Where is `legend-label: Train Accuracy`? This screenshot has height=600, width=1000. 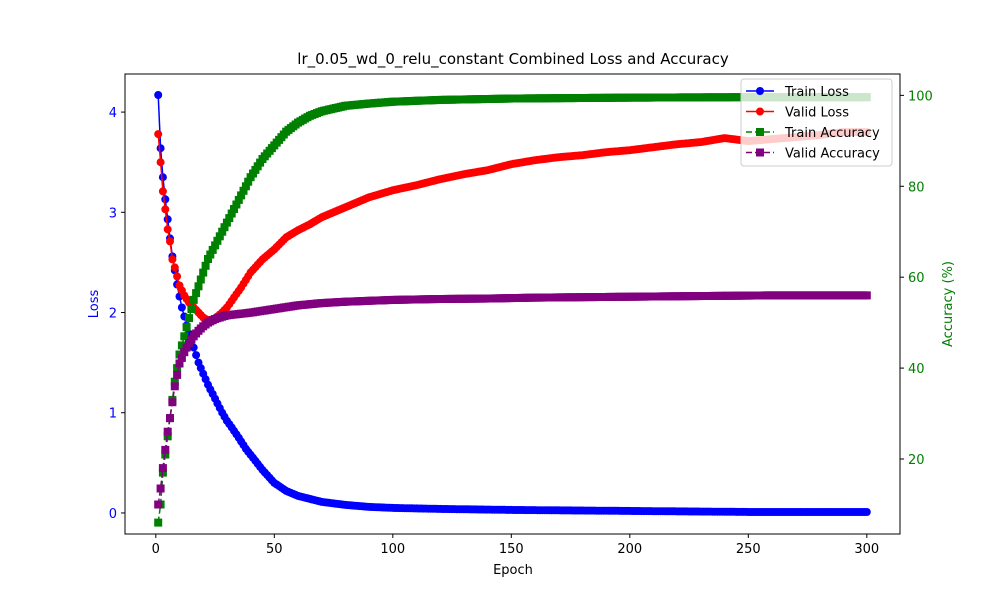
legend-label: Train Accuracy is located at coordinates (832, 133).